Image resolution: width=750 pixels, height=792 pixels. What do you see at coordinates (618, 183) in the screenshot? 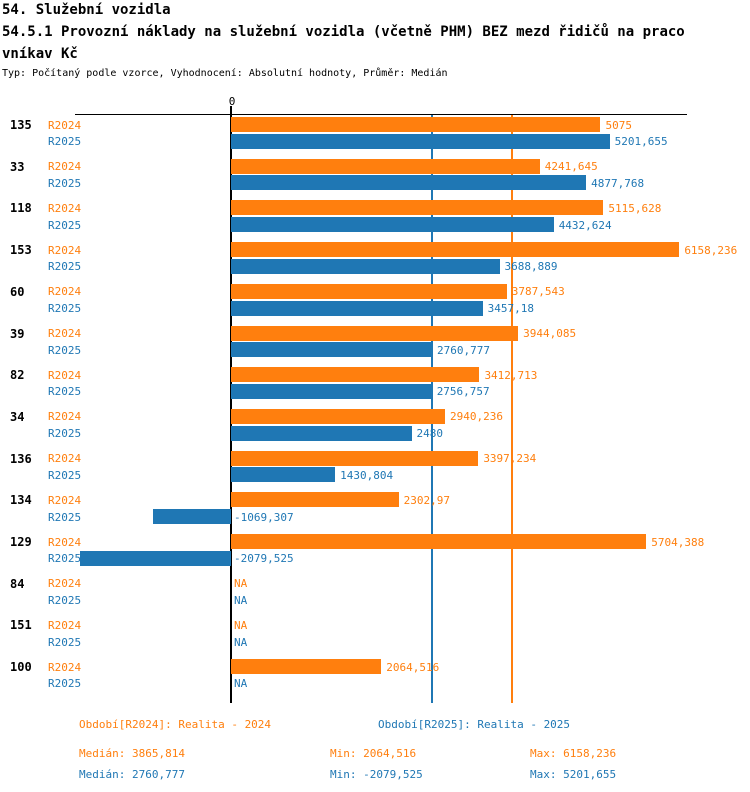
I see `bar-value-label: 4877,768` at bounding box center [618, 183].